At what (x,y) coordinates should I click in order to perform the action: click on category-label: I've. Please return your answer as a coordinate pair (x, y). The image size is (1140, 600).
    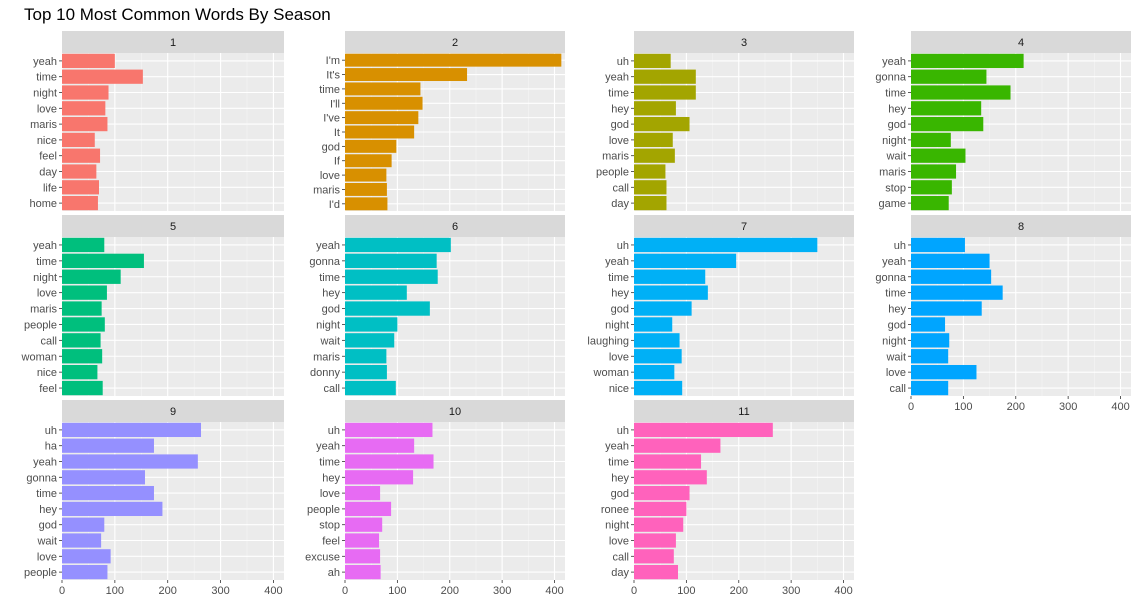
    Looking at the image, I should click on (331, 119).